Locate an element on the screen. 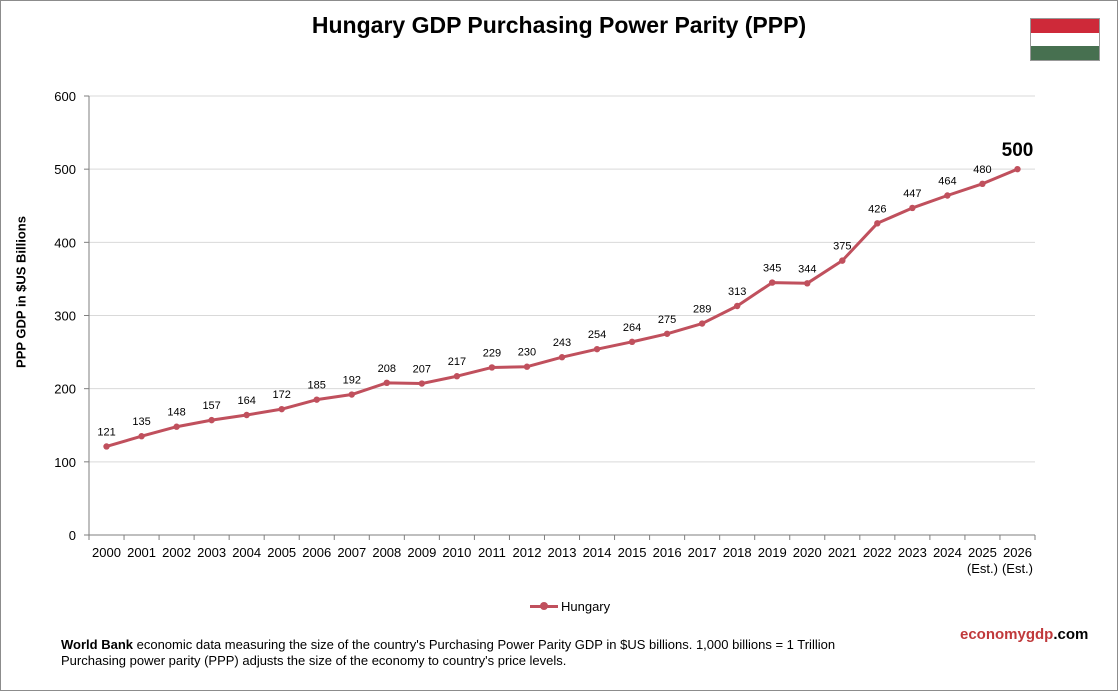 The width and height of the screenshot is (1118, 691). hungary-flag-icon is located at coordinates (1065, 39).